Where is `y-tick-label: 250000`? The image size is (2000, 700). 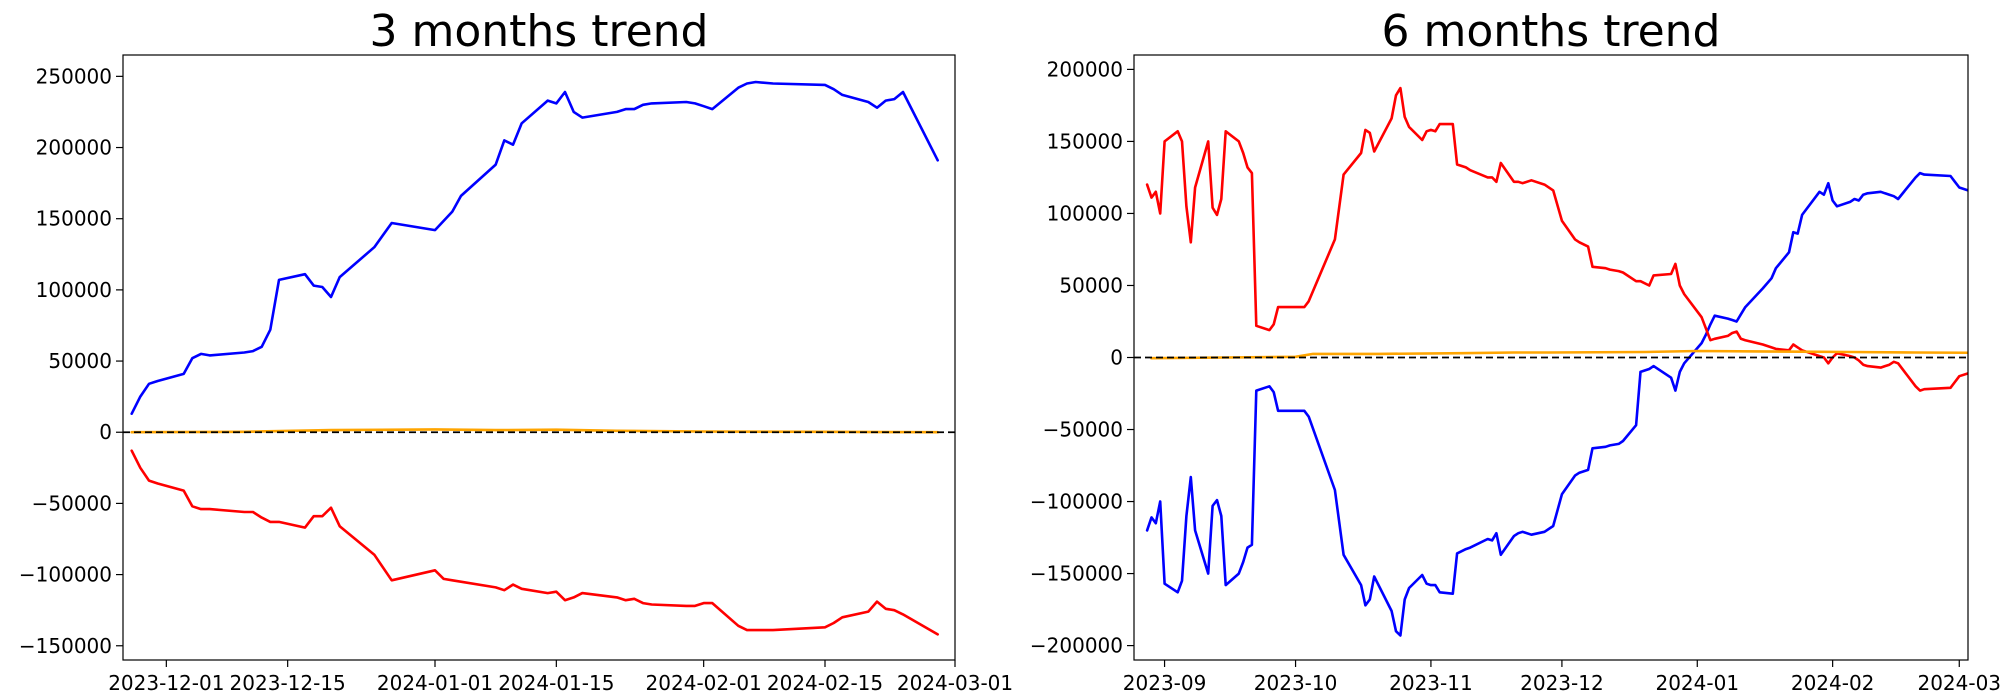
y-tick-label: 250000 is located at coordinates (74, 76).